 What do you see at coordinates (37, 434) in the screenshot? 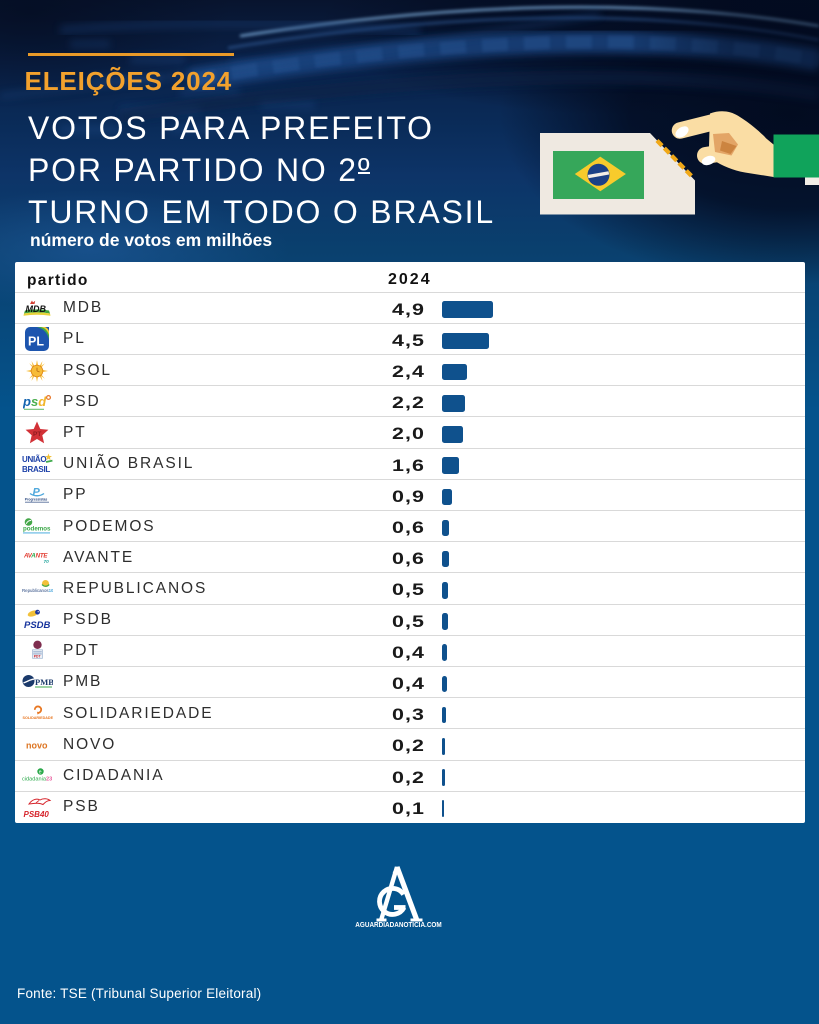
I see `svg-text: PT` at bounding box center [37, 434].